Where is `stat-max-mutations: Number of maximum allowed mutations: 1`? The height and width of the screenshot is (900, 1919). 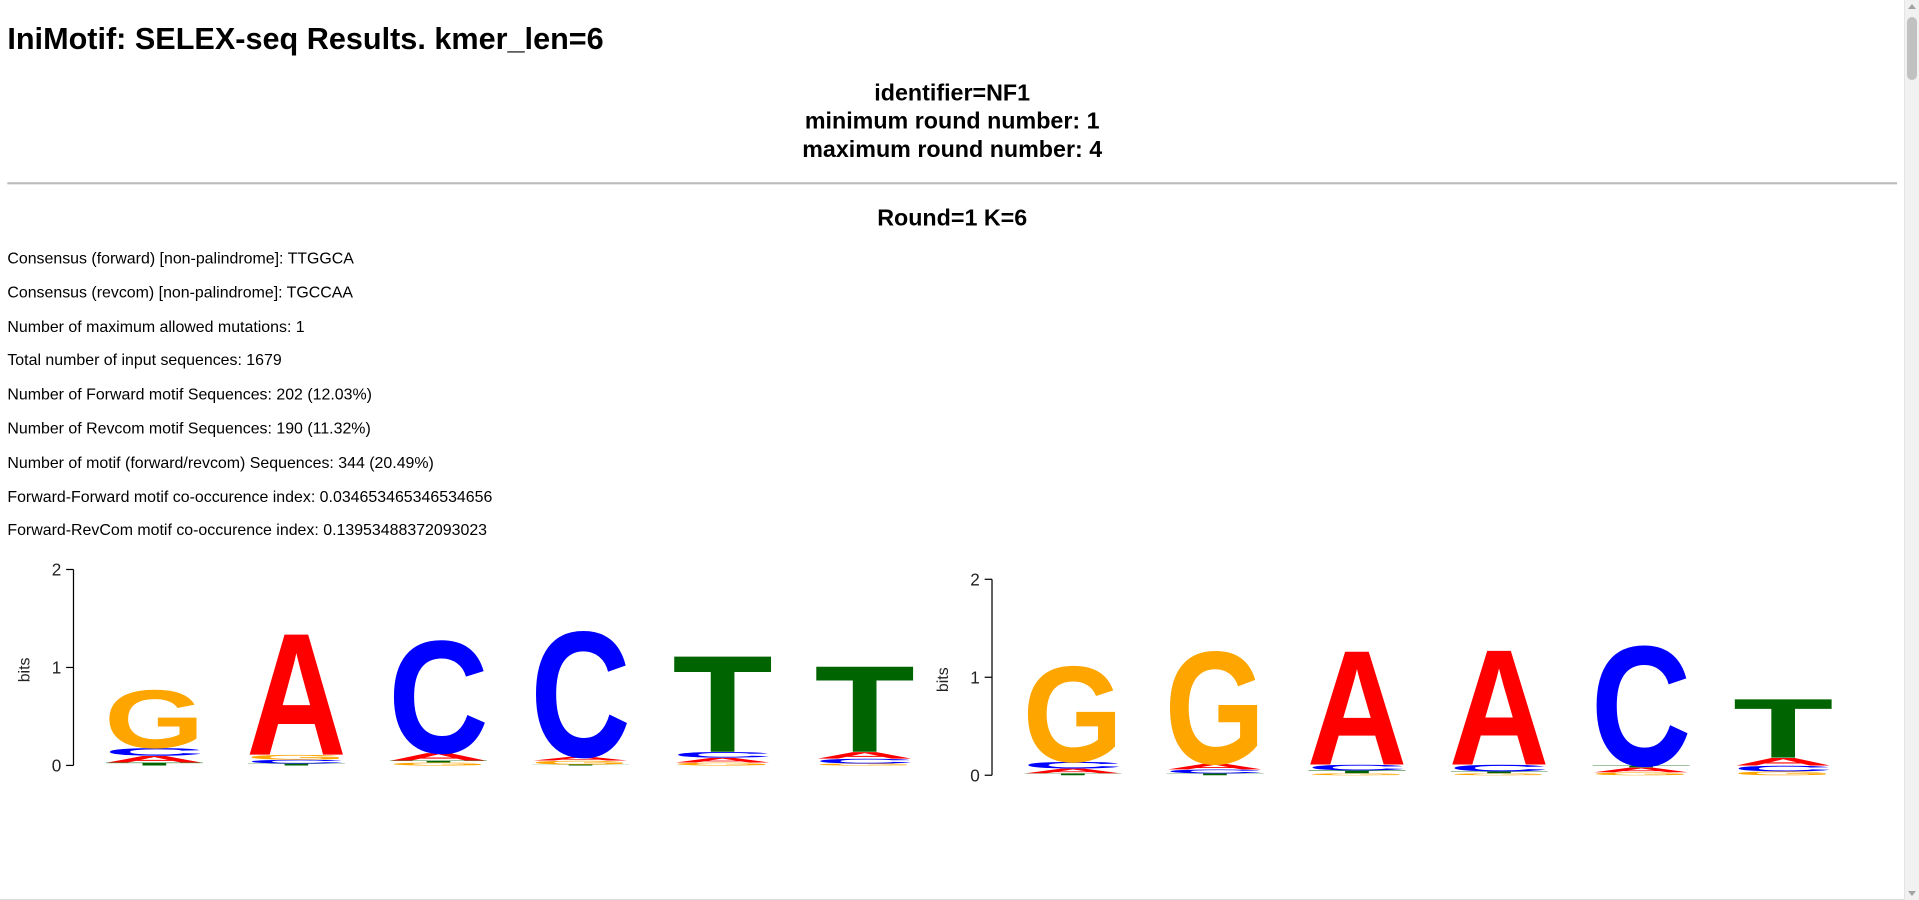 stat-max-mutations: Number of maximum allowed mutations: 1 is located at coordinates (156, 326).